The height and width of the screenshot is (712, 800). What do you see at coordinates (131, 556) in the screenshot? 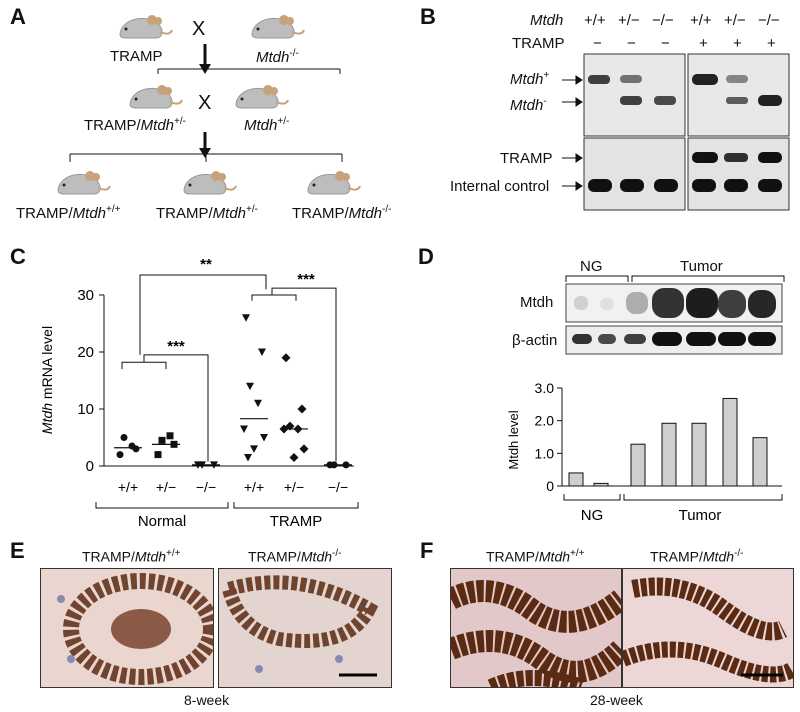
I see `e-left-title: TRAMP/Mtdh+/+` at bounding box center [131, 556].